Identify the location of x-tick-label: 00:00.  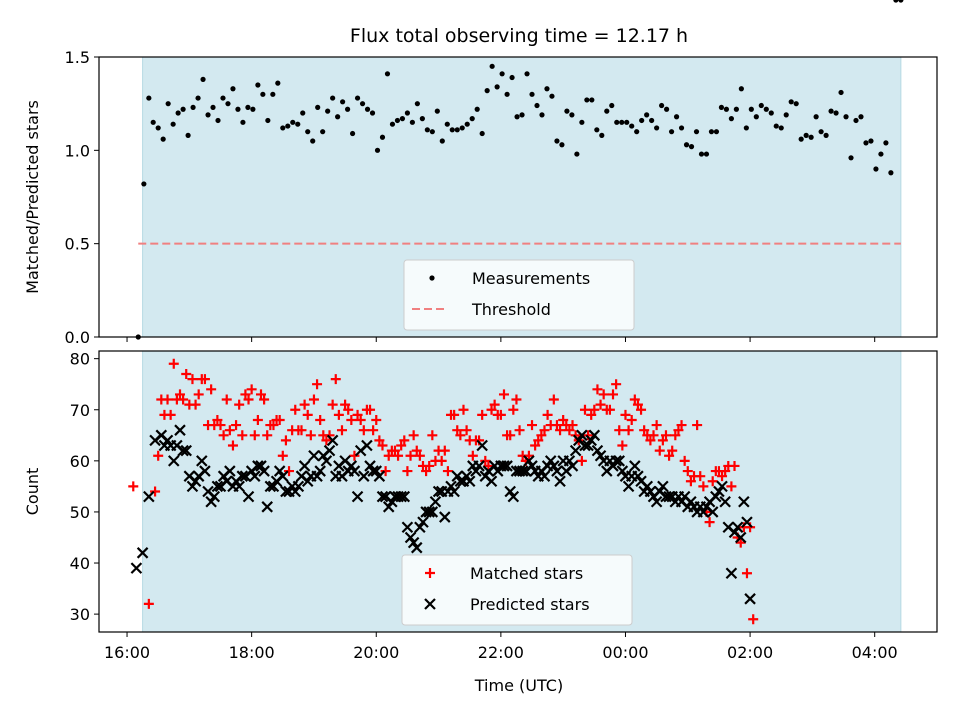
(625, 652).